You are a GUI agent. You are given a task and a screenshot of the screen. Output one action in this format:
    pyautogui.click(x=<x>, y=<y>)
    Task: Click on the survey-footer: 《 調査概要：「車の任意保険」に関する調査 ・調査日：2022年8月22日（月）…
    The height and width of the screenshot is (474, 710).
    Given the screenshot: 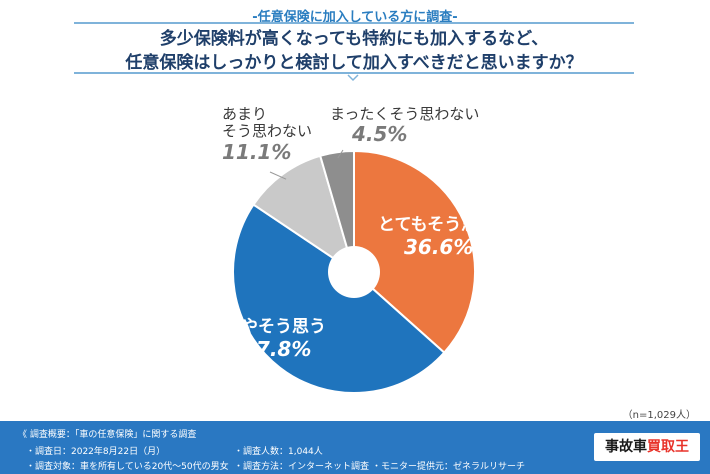 What is the action you would take?
    pyautogui.click(x=355, y=447)
    